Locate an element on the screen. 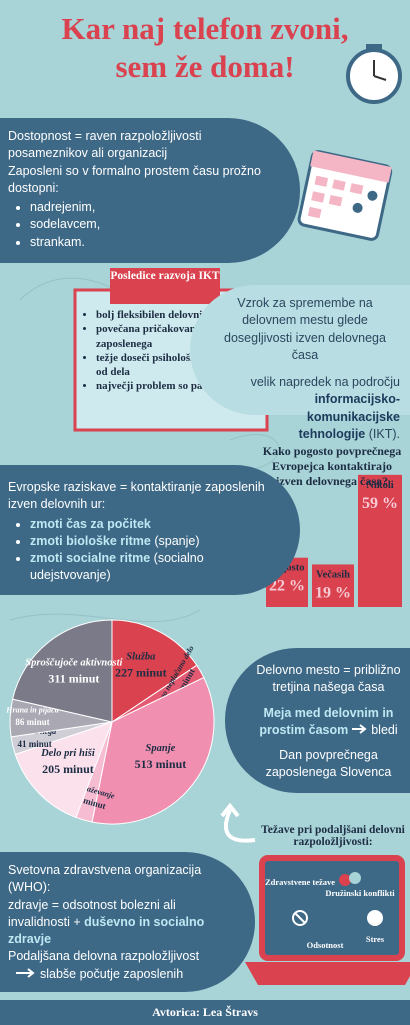 The height and width of the screenshot is (1025, 410). text: velik napredek na področju is located at coordinates (325, 382).